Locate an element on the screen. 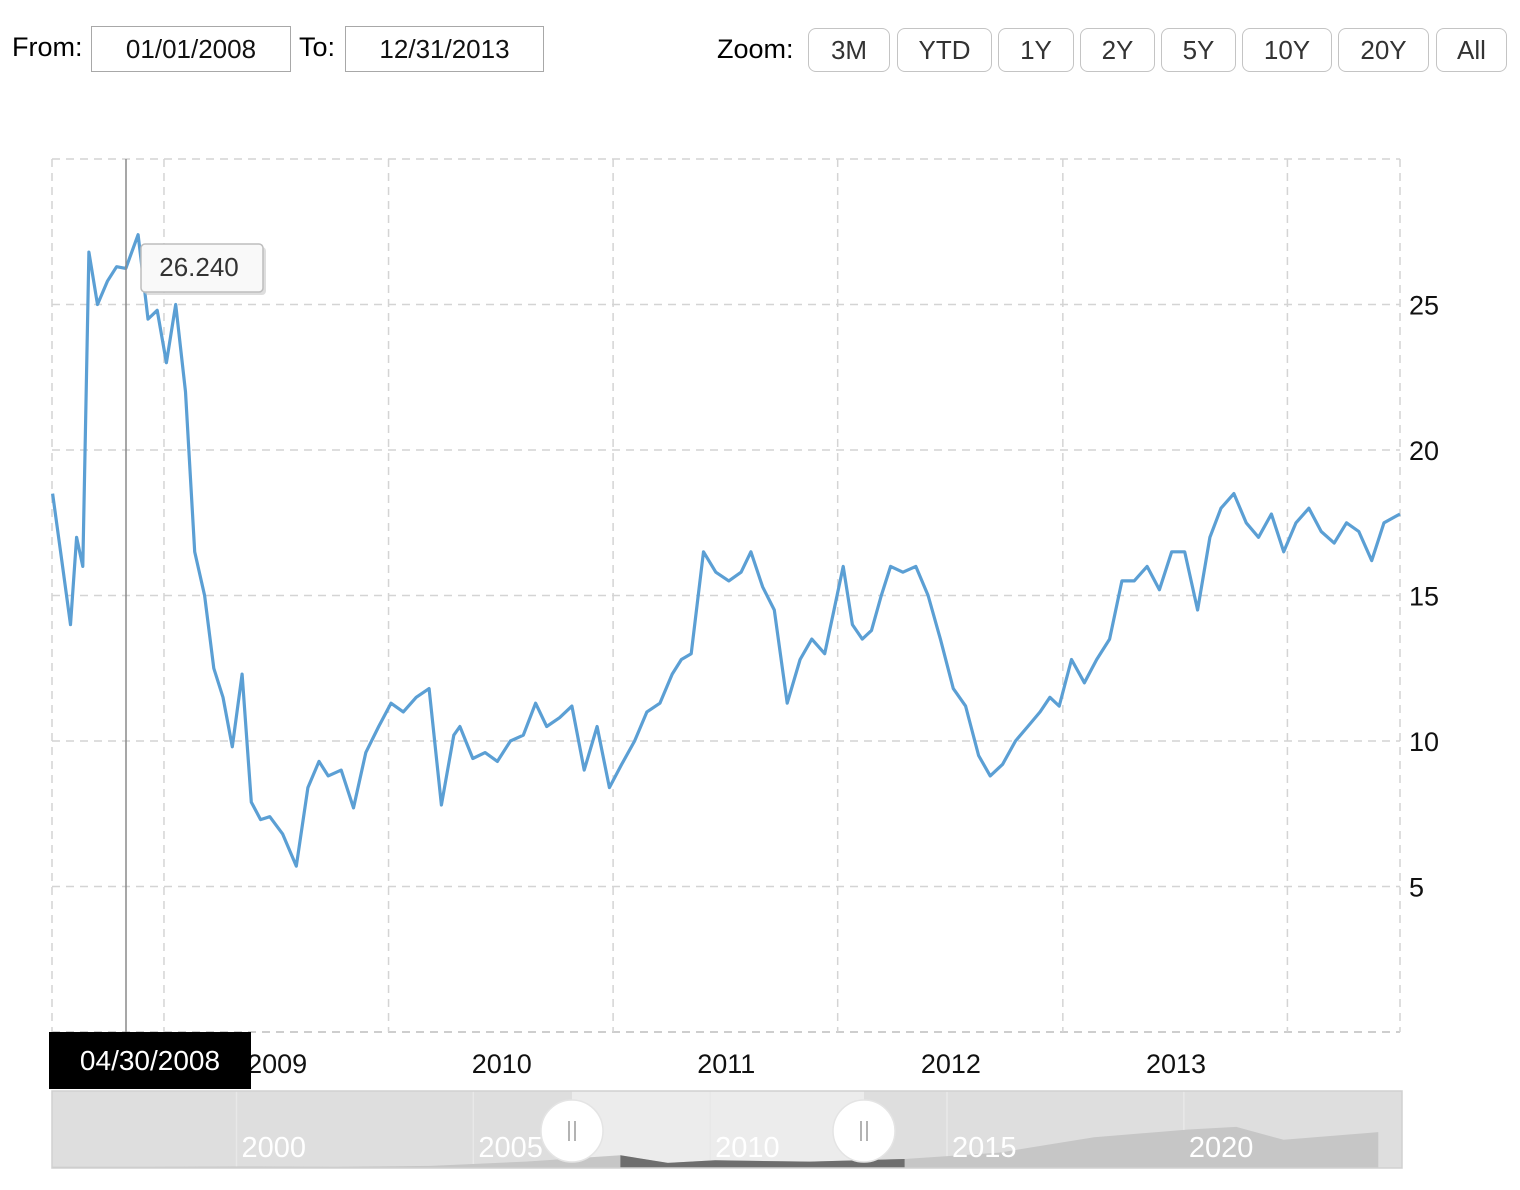 This screenshot has width=1520, height=1190. x-tick-label: 2011 is located at coordinates (726, 1064).